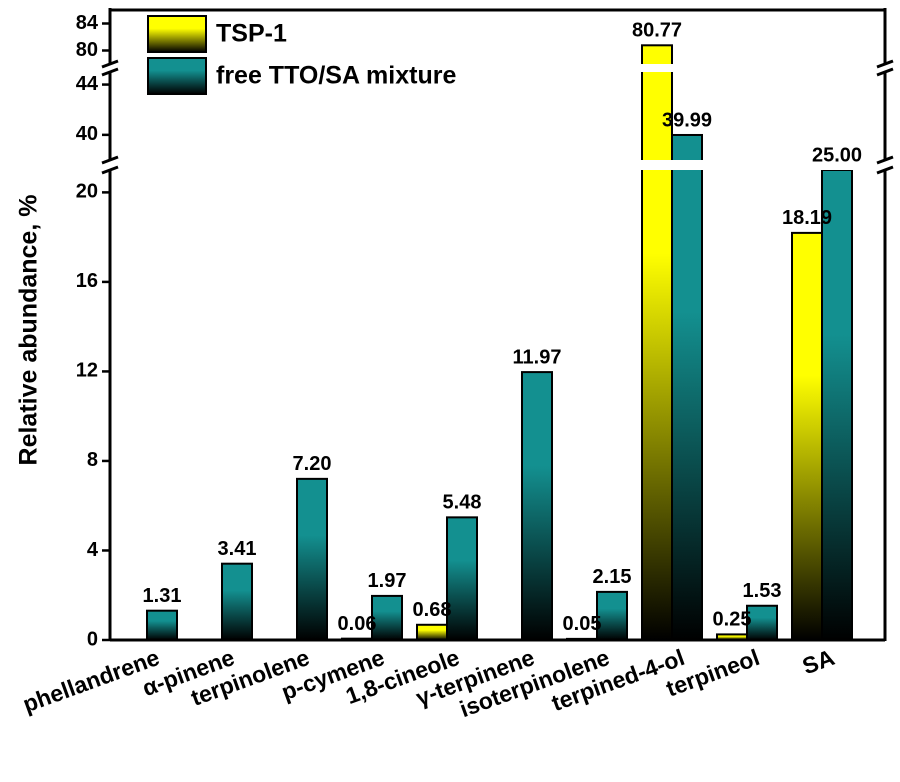  I want to click on value-label: 0.68, so click(432, 610).